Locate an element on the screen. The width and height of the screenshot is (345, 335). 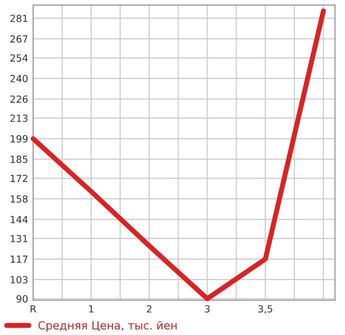
legend-label: Средняя Цена, тыс. йен is located at coordinates (107, 326).